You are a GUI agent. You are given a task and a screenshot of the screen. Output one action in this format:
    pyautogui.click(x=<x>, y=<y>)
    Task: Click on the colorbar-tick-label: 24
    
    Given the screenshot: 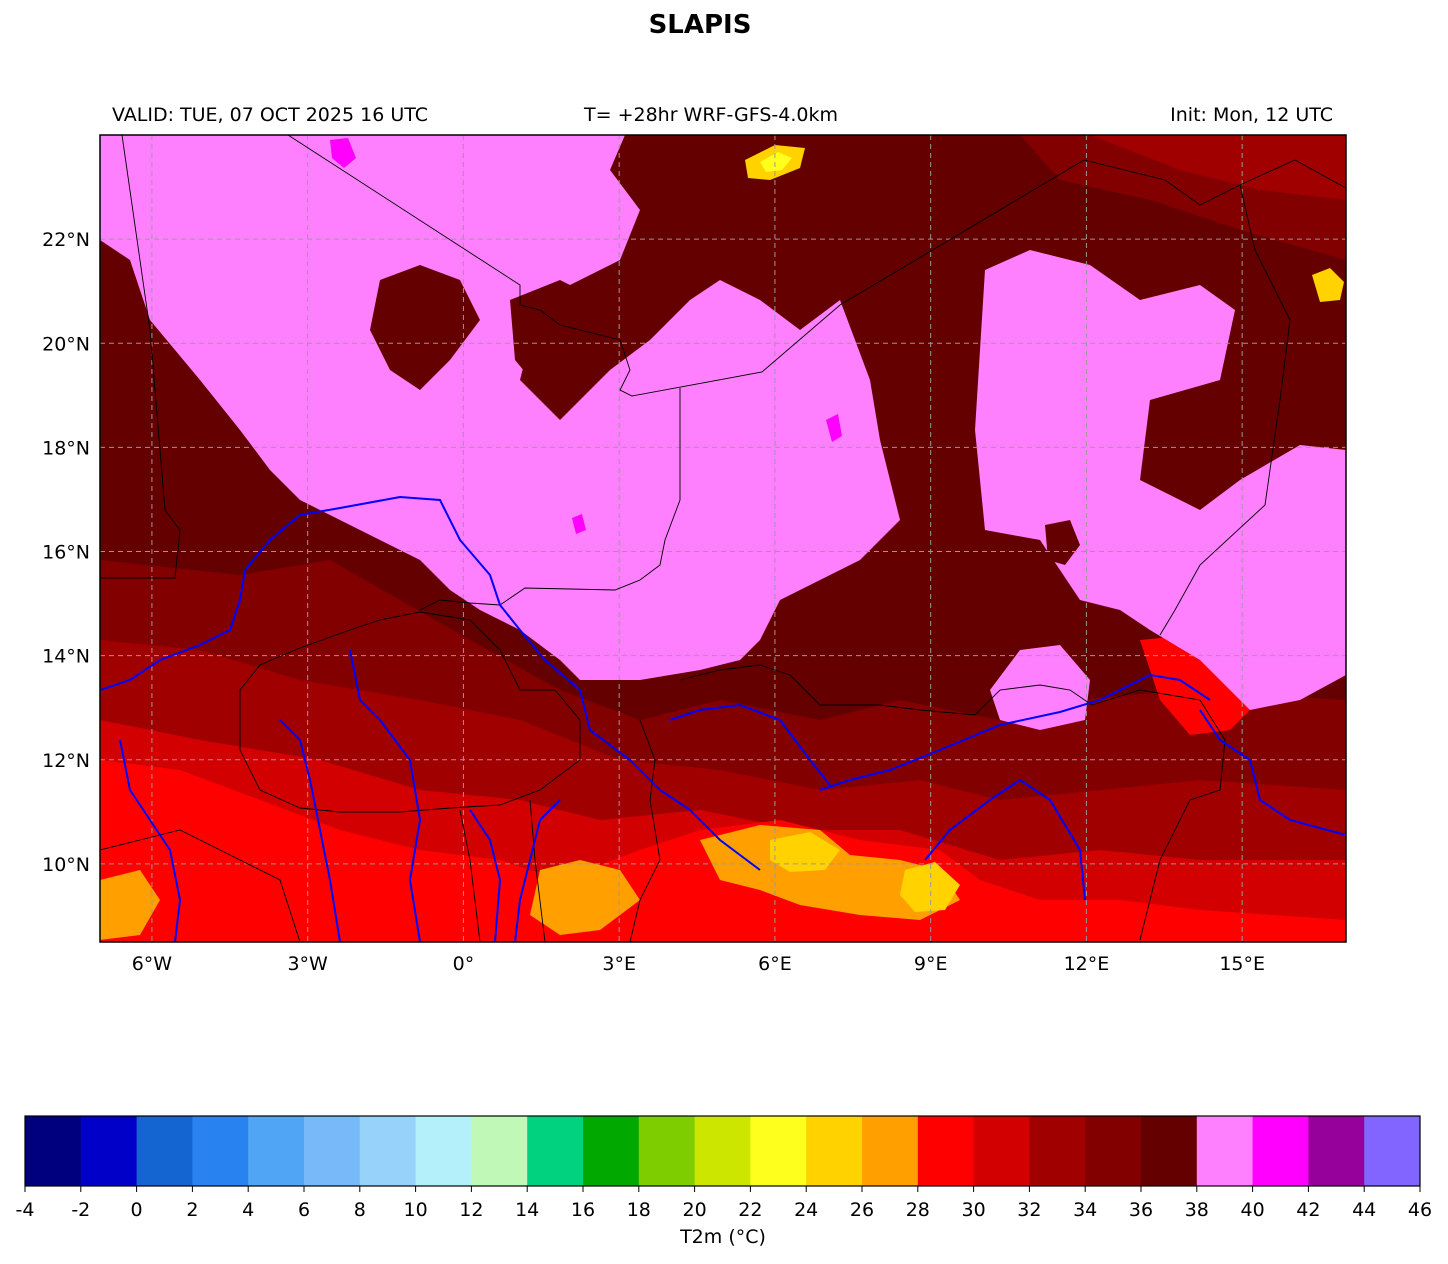 What is the action you would take?
    pyautogui.click(x=806, y=1210)
    